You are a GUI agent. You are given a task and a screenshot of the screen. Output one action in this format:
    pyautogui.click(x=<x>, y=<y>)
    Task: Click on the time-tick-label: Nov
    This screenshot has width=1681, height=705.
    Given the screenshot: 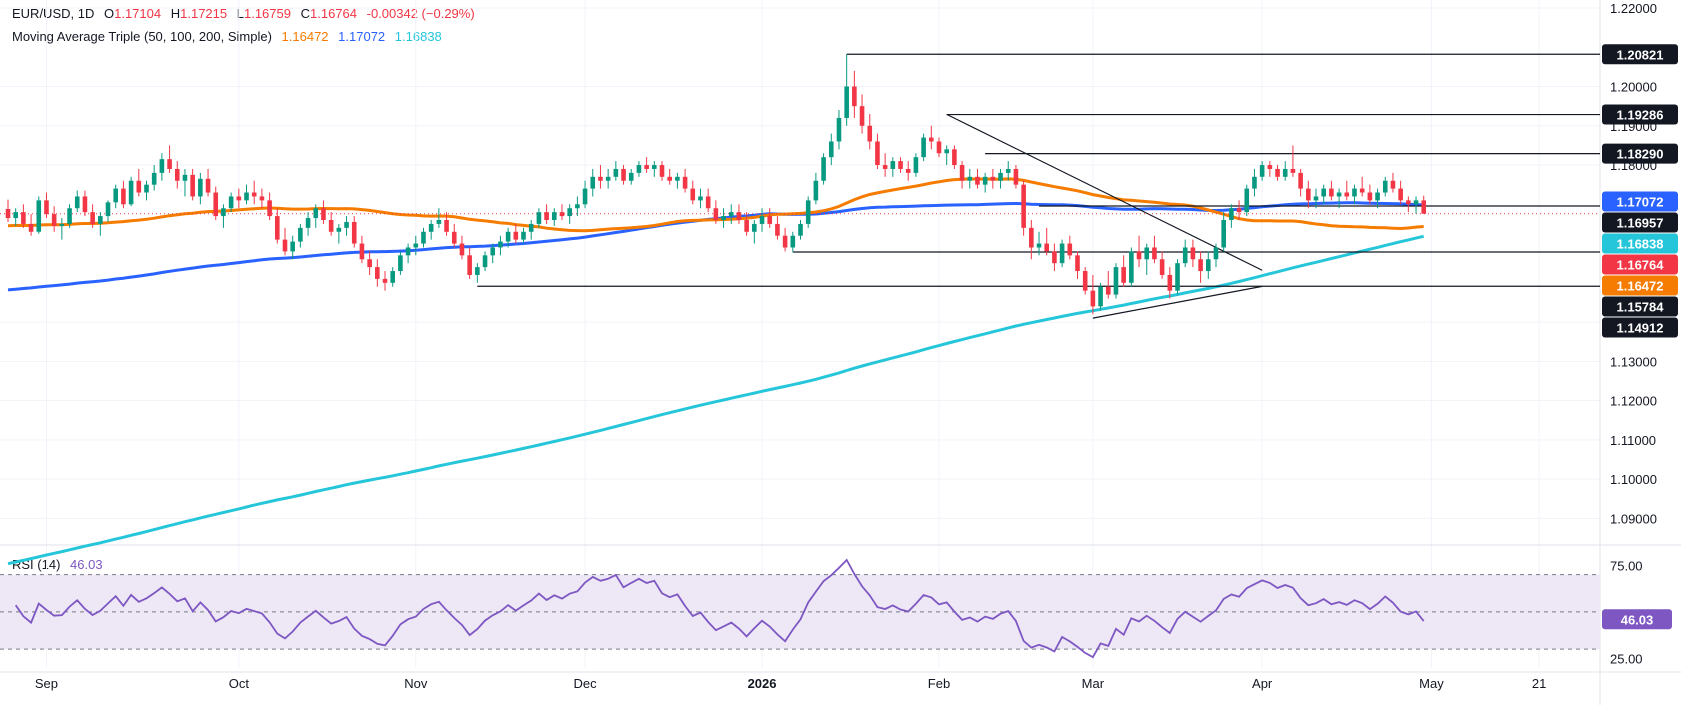 What is the action you would take?
    pyautogui.click(x=416, y=683)
    